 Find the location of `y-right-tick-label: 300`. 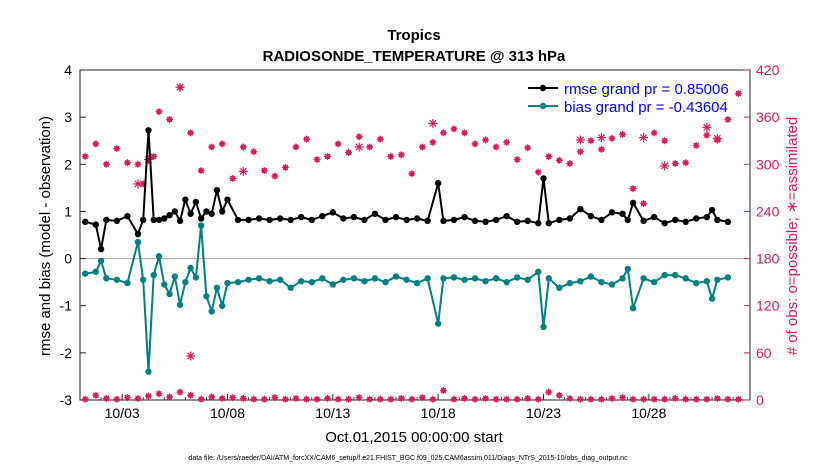

y-right-tick-label: 300 is located at coordinates (768, 164).